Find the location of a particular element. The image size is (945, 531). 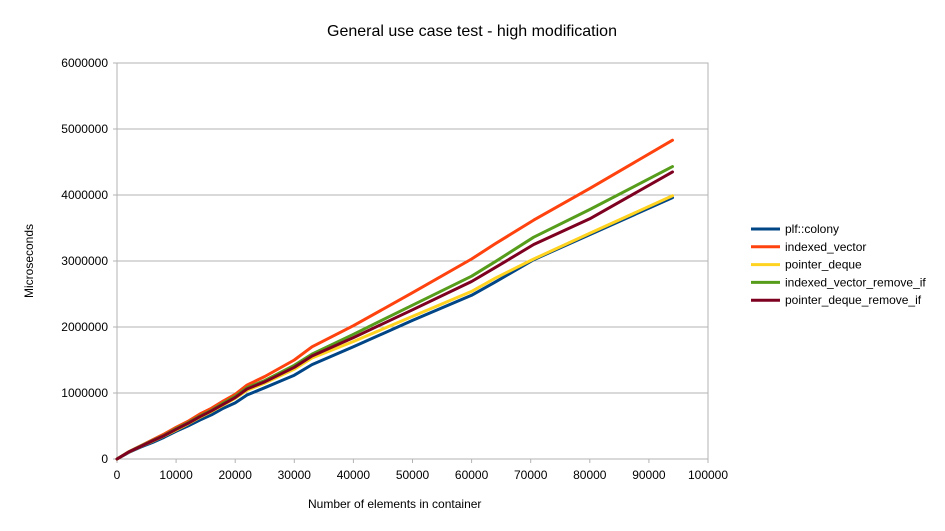

y-tick-label: 6000000 is located at coordinates (84, 63).